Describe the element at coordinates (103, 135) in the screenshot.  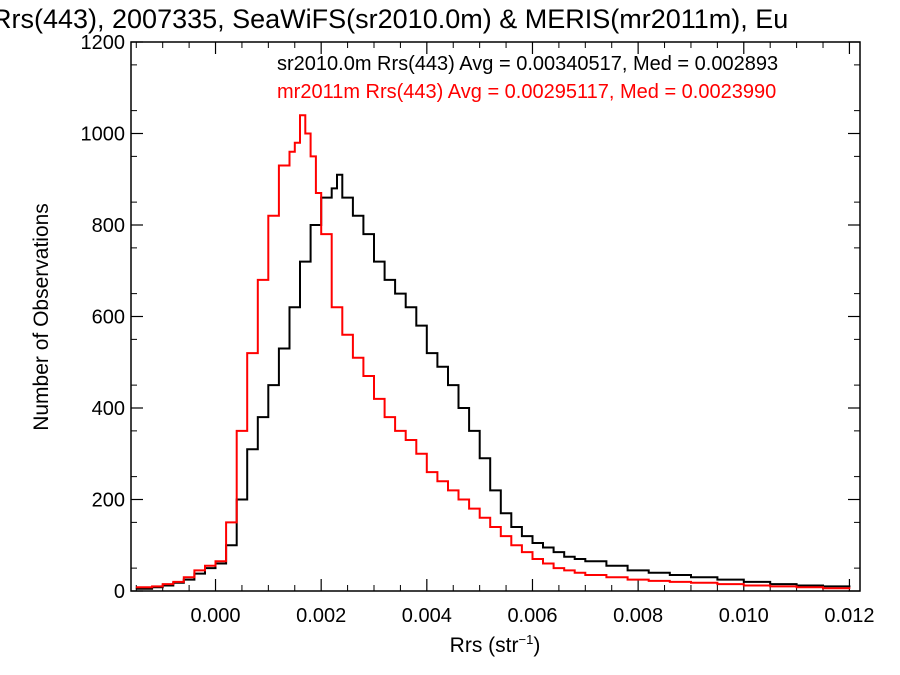
I see `y-tick-label: 1000` at that location.